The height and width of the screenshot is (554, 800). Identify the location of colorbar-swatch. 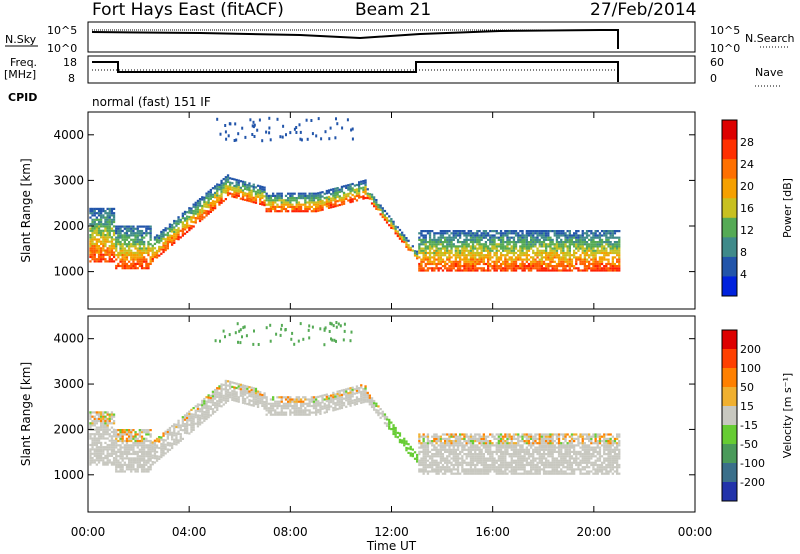
(729, 149).